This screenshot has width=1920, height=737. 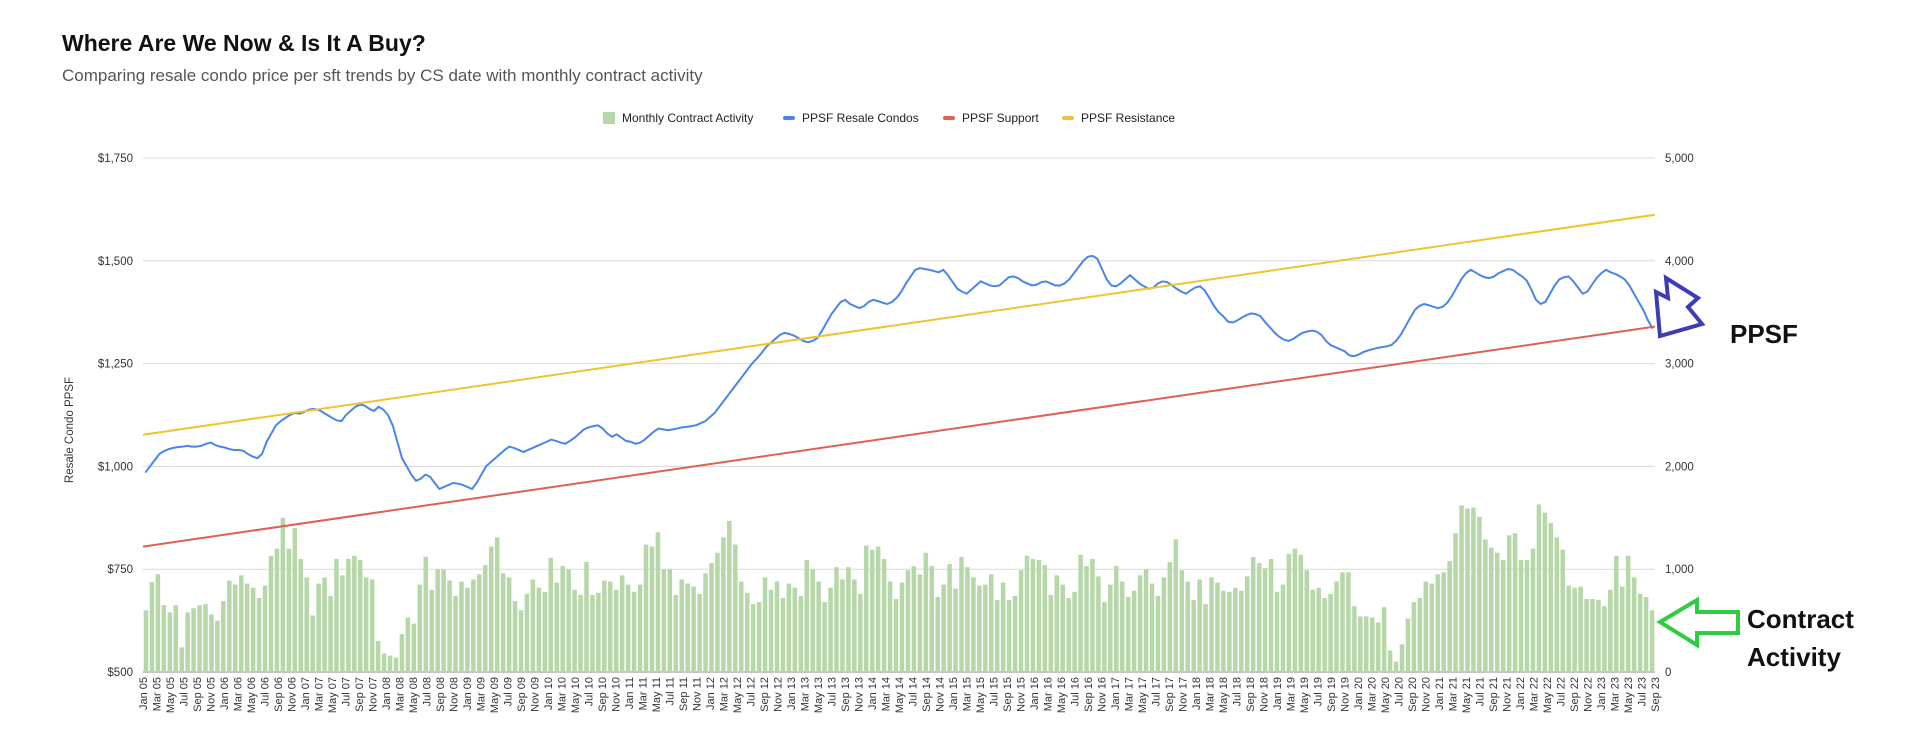 What do you see at coordinates (1679, 159) in the screenshot?
I see `right-tick-label: 5,000` at bounding box center [1679, 159].